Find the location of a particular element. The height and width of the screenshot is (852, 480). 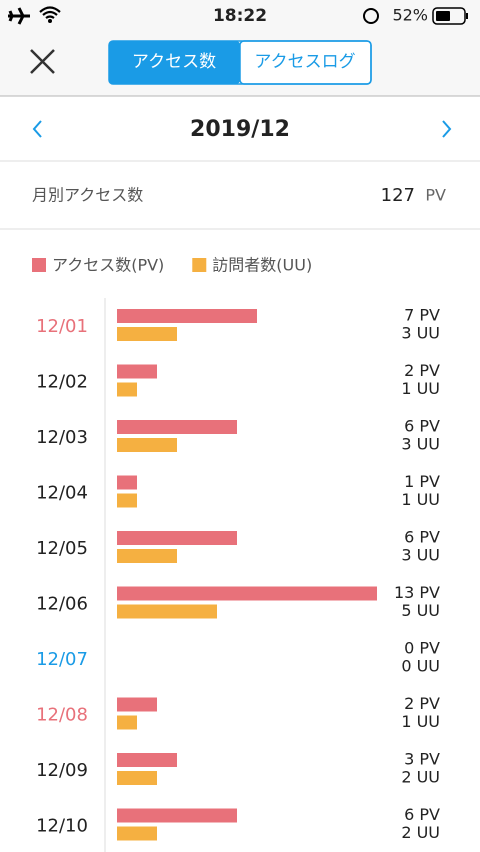

legend-label: 訪問者数(UU) is located at coordinates (262, 265).